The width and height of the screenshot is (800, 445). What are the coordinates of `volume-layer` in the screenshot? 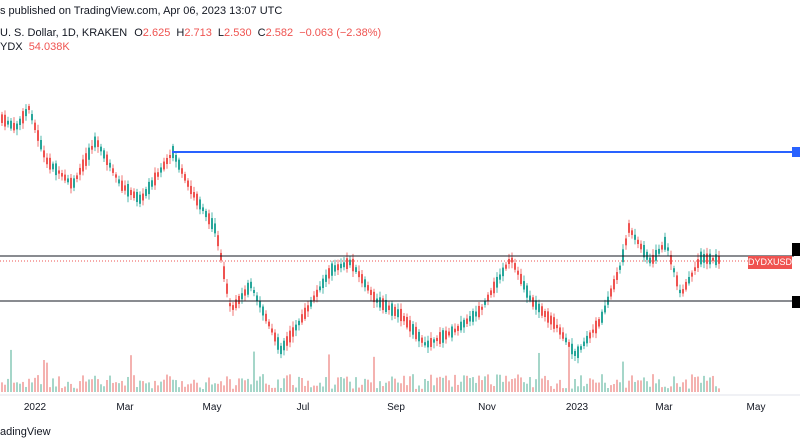 It's located at (360, 370).